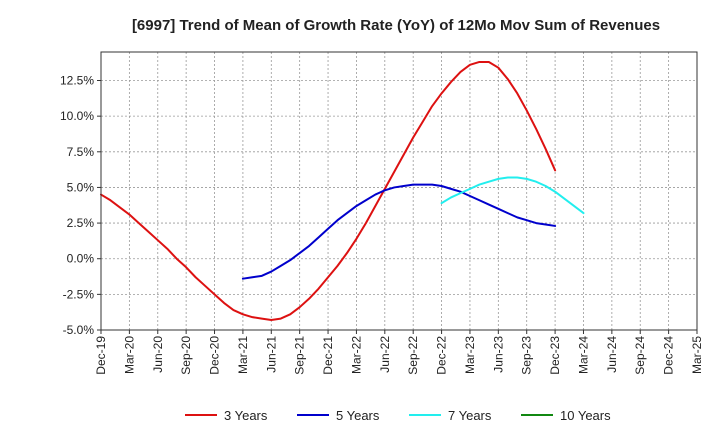  Describe the element at coordinates (385, 354) in the screenshot. I see `x-tick-label: Jun-22` at that location.